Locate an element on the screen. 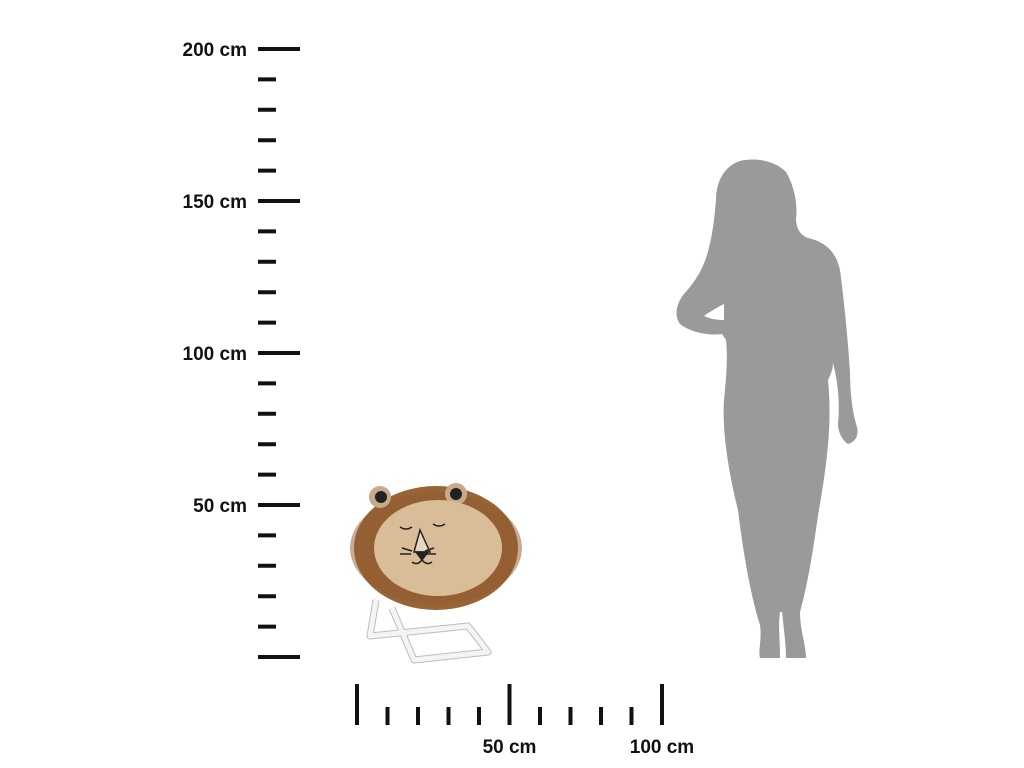 The image size is (1024, 768). lion-face is located at coordinates (422, 544).